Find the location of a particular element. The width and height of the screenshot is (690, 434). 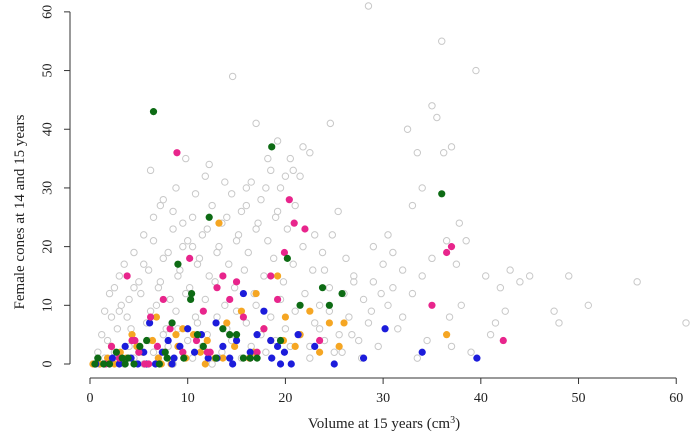

x-tick-label: 60 is located at coordinates (676, 398).